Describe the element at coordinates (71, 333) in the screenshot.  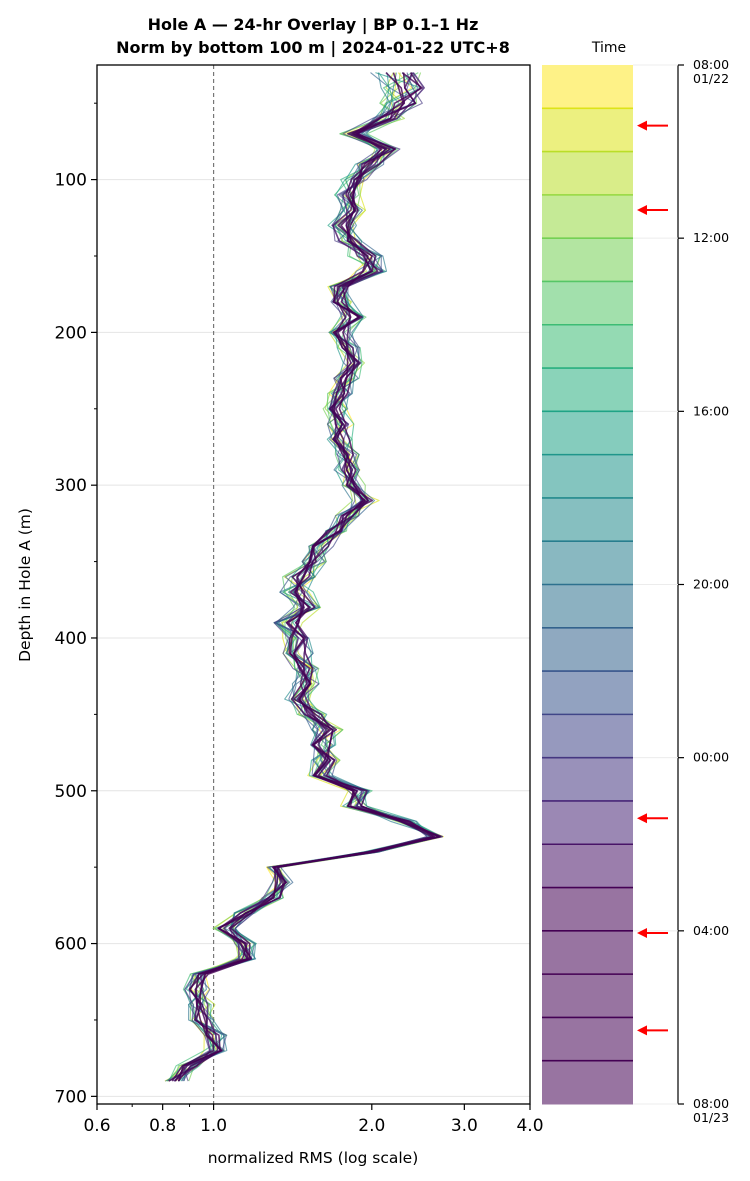
I see `y-tick-label: 200` at that location.